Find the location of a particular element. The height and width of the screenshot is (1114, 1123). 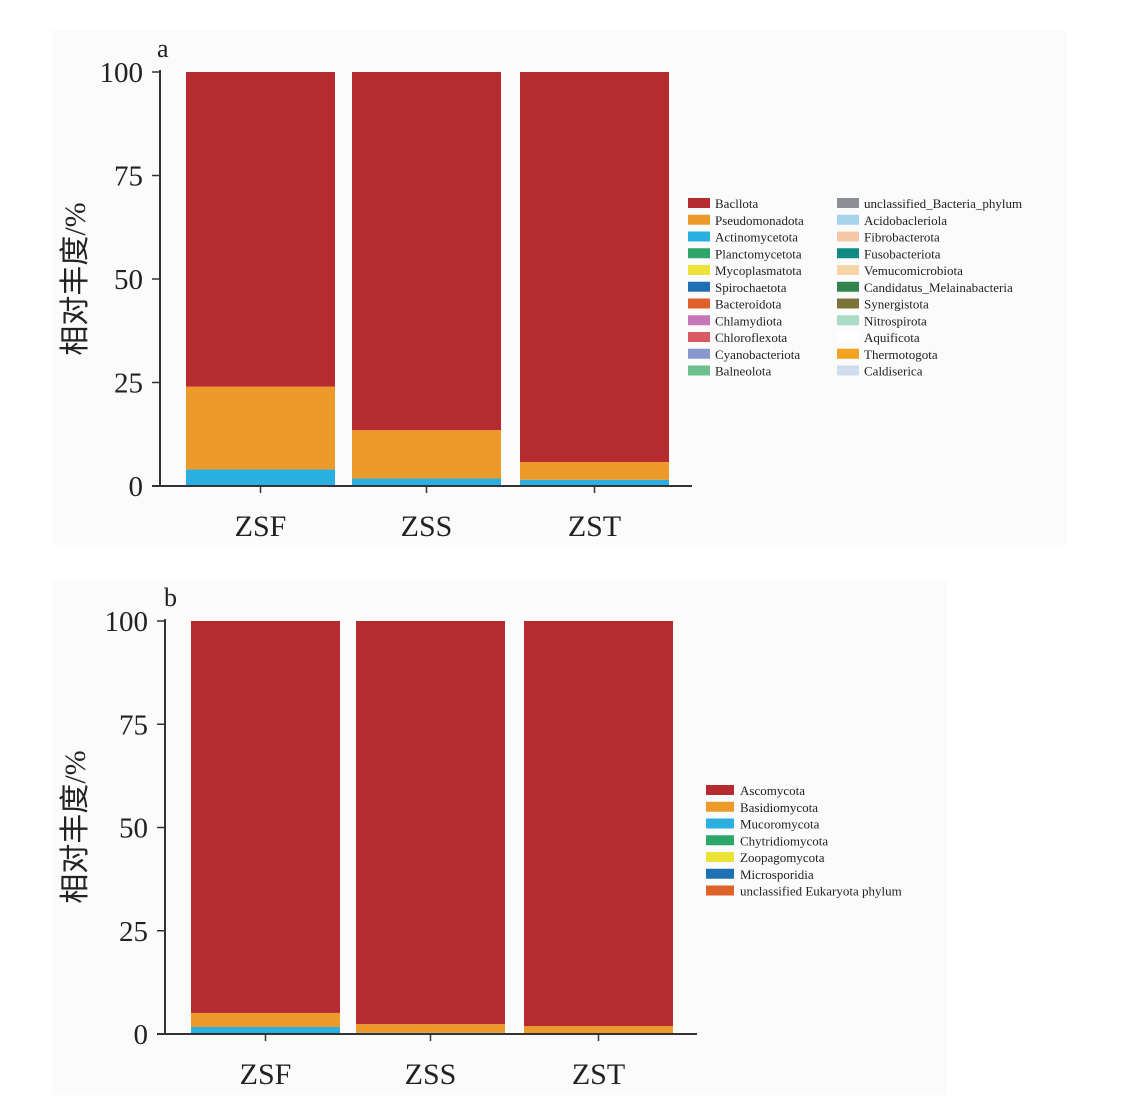

bar-segment-zss-bacllota is located at coordinates (426, 251).